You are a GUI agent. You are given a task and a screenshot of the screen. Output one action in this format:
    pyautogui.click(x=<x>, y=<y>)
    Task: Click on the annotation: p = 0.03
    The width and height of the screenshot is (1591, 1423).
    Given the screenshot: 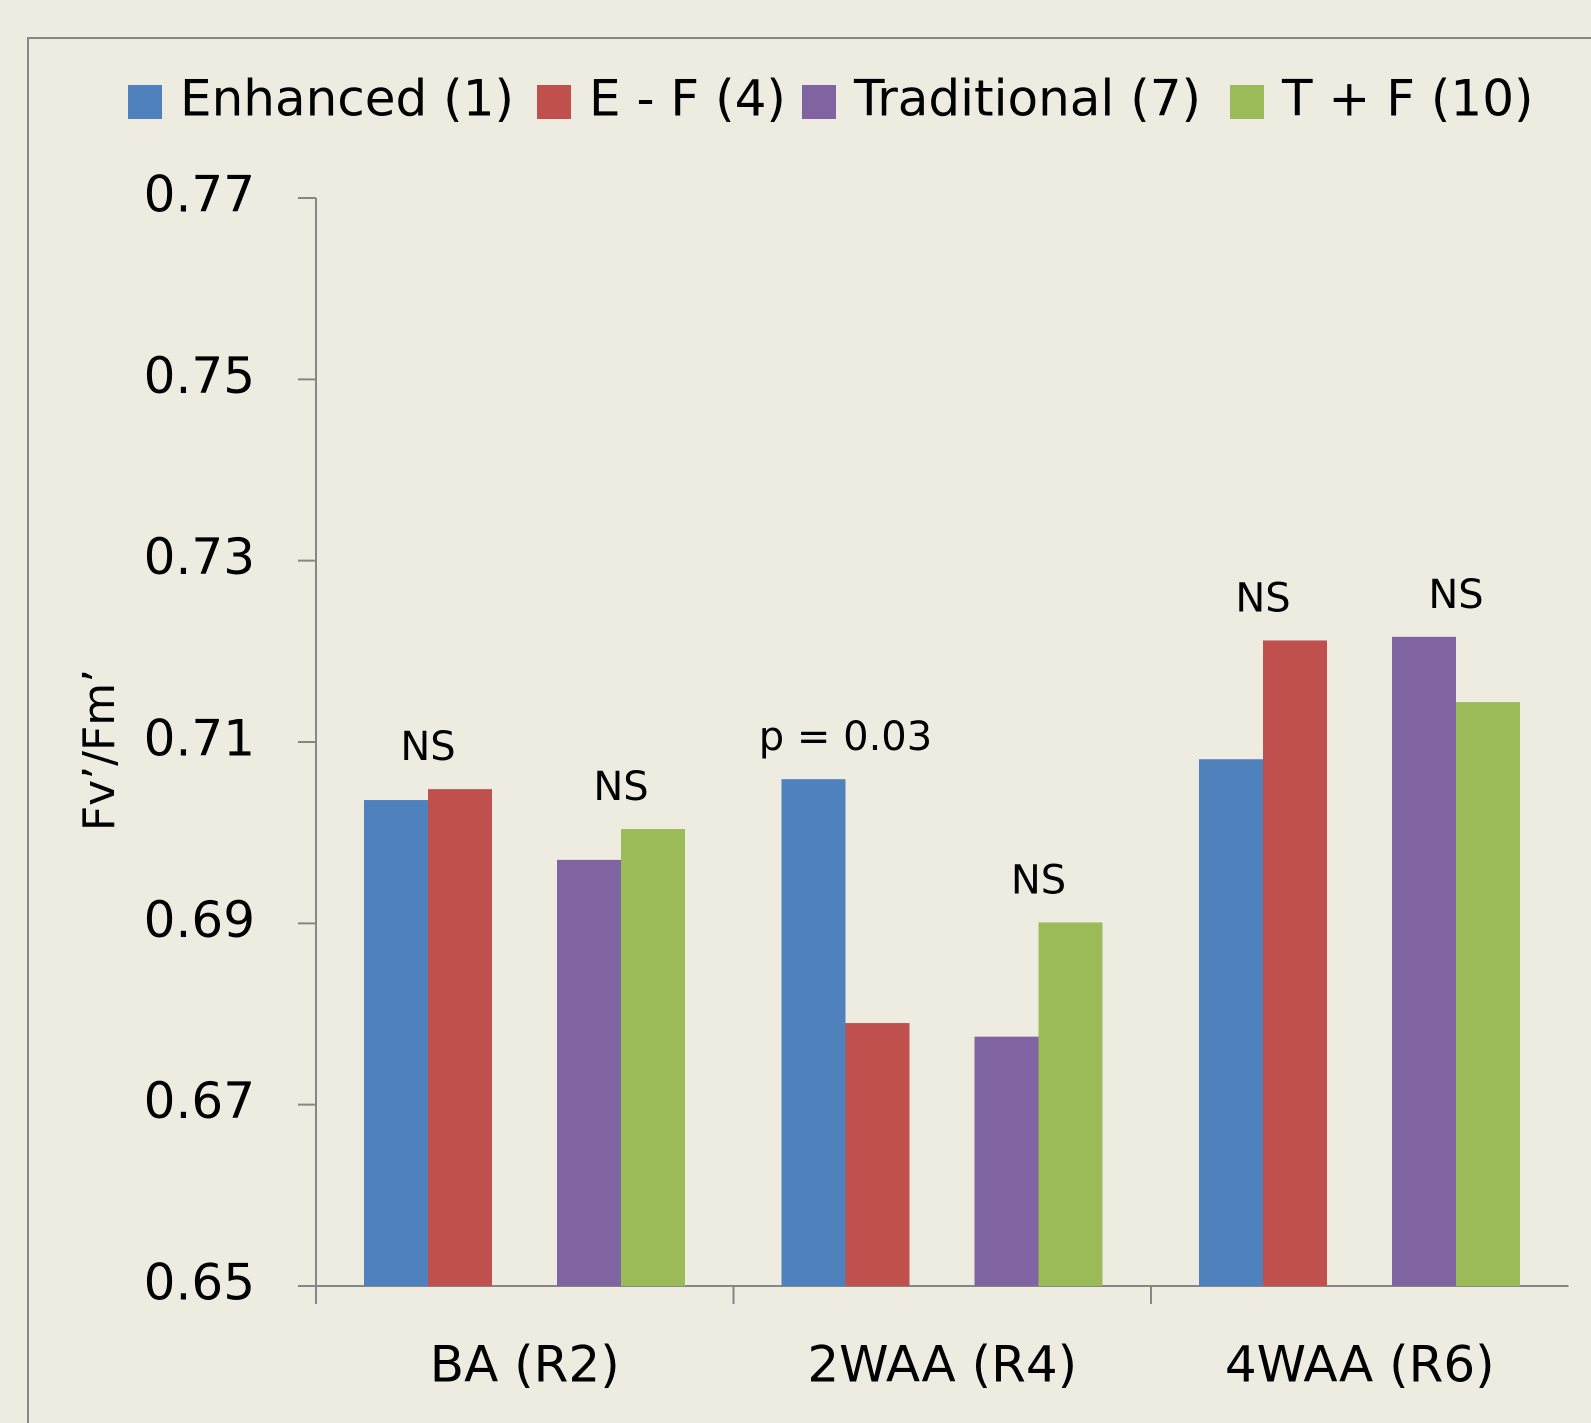 What is the action you would take?
    pyautogui.click(x=845, y=737)
    